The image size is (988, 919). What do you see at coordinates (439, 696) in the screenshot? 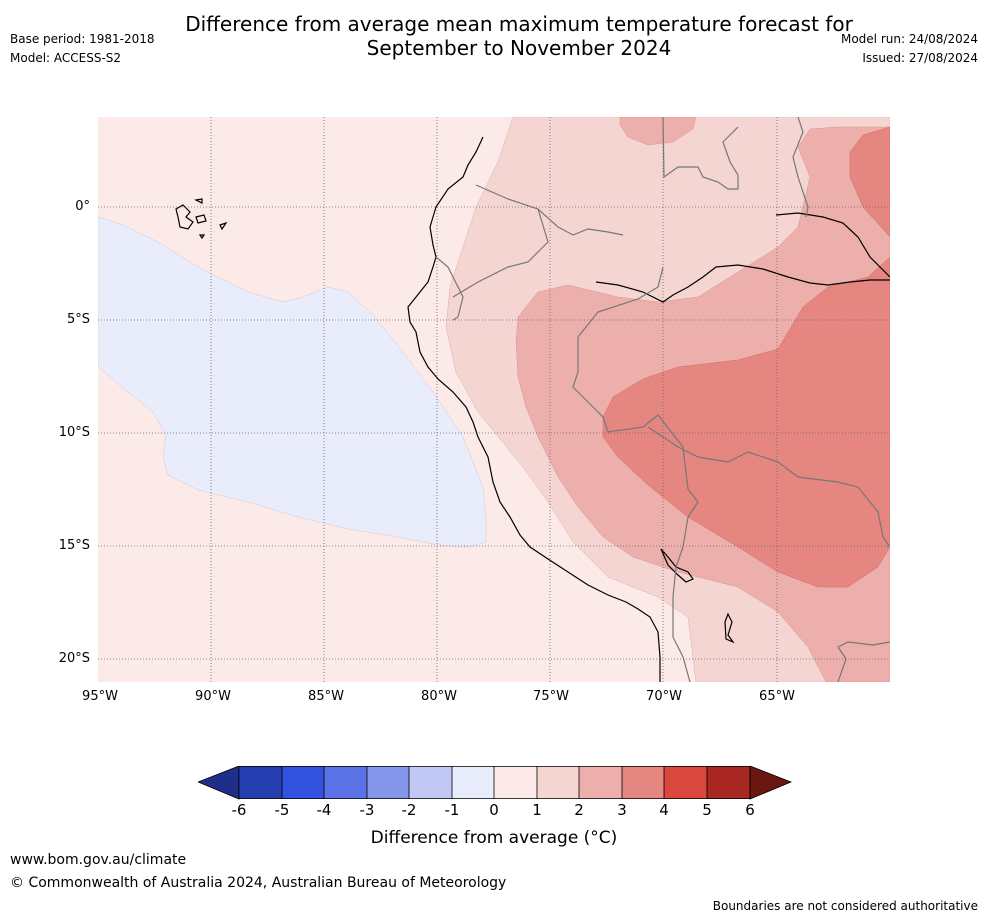
I see `lon-label-80w: 80°W` at bounding box center [439, 696].